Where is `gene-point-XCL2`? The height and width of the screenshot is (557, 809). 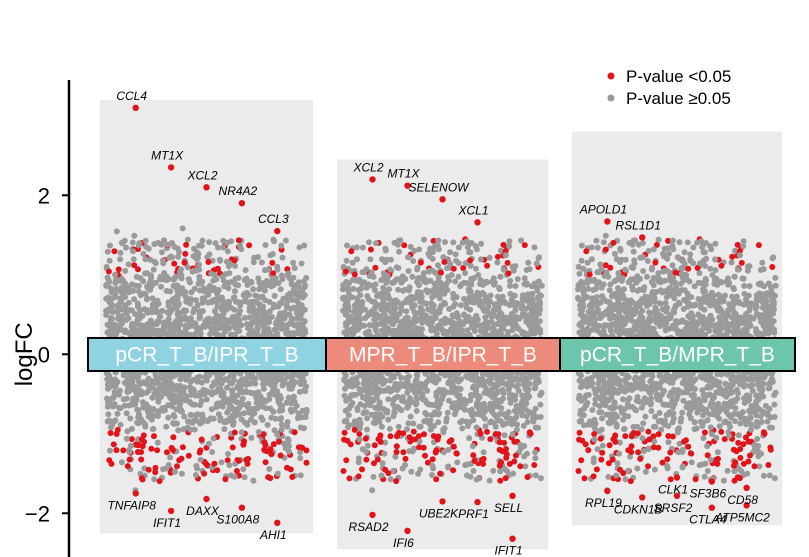
gene-point-XCL2 is located at coordinates (372, 179).